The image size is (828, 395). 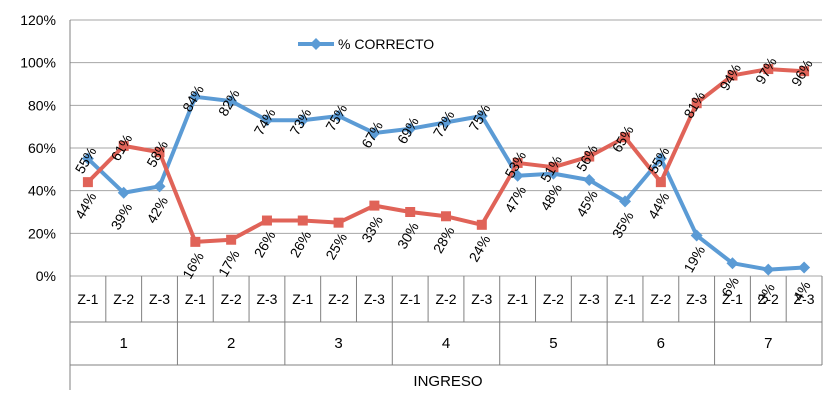 I want to click on legend-marker, so click(x=316, y=44).